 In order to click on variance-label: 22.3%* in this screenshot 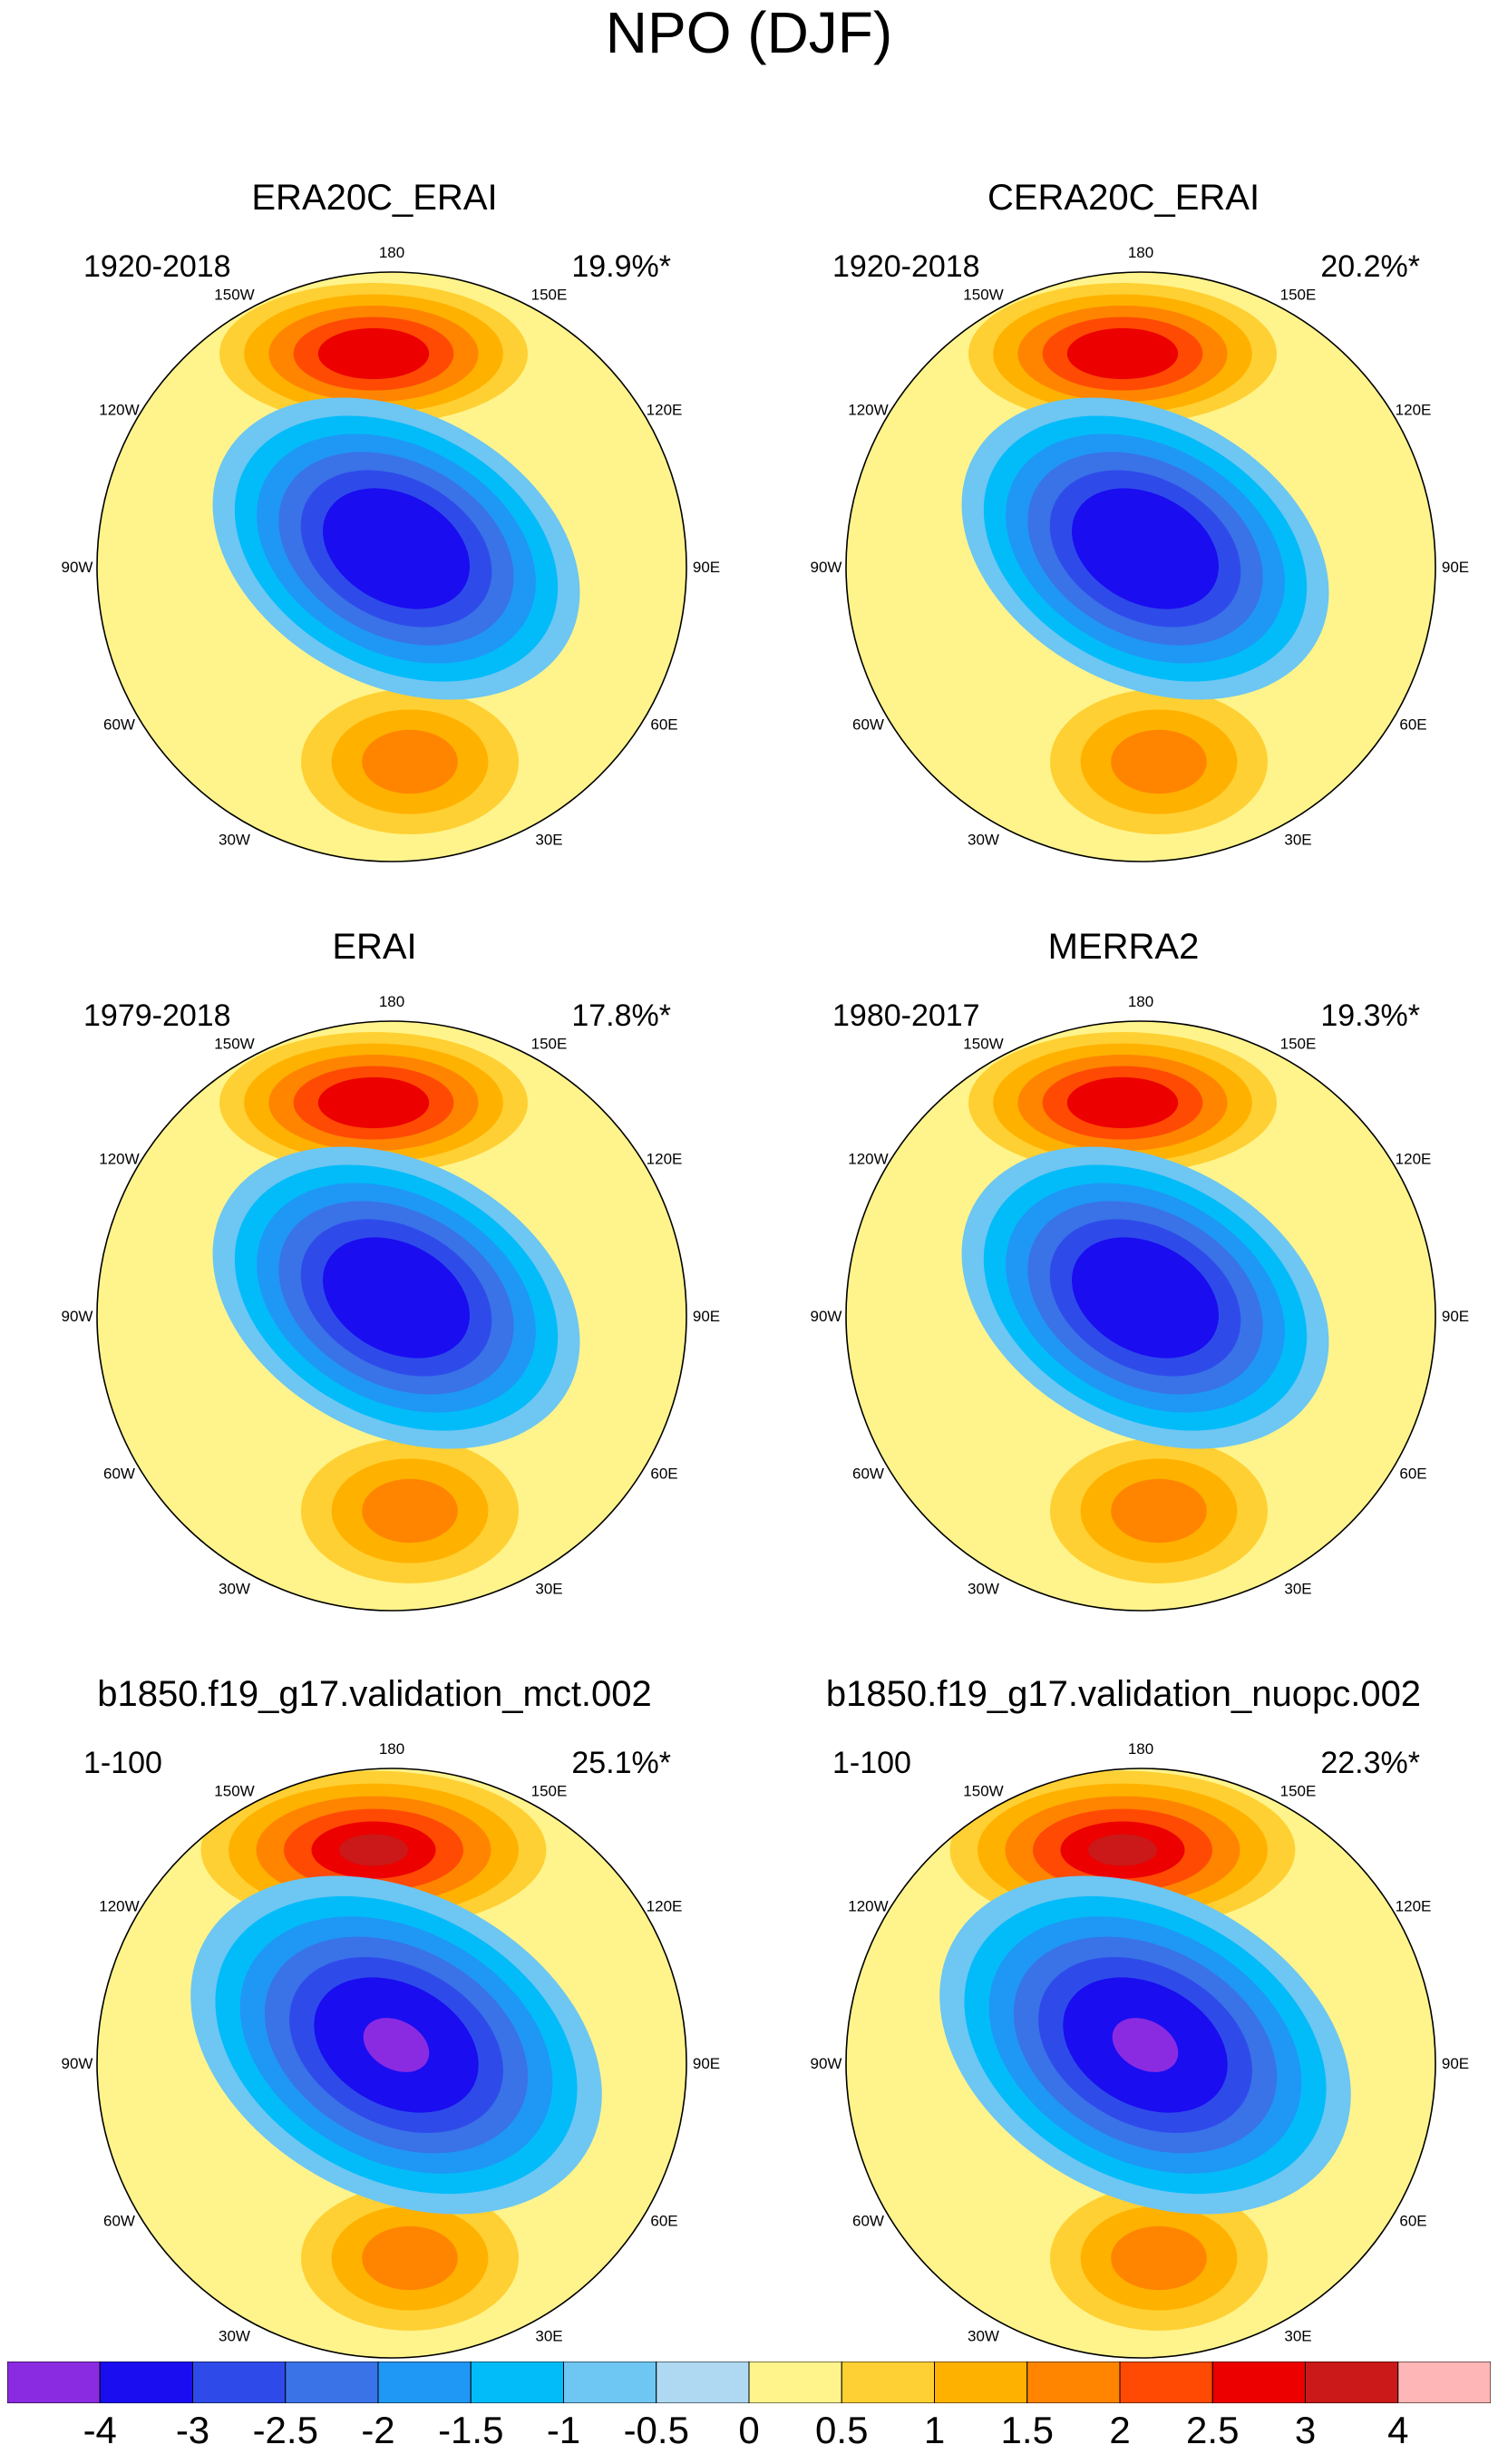, I will do `click(1370, 1763)`.